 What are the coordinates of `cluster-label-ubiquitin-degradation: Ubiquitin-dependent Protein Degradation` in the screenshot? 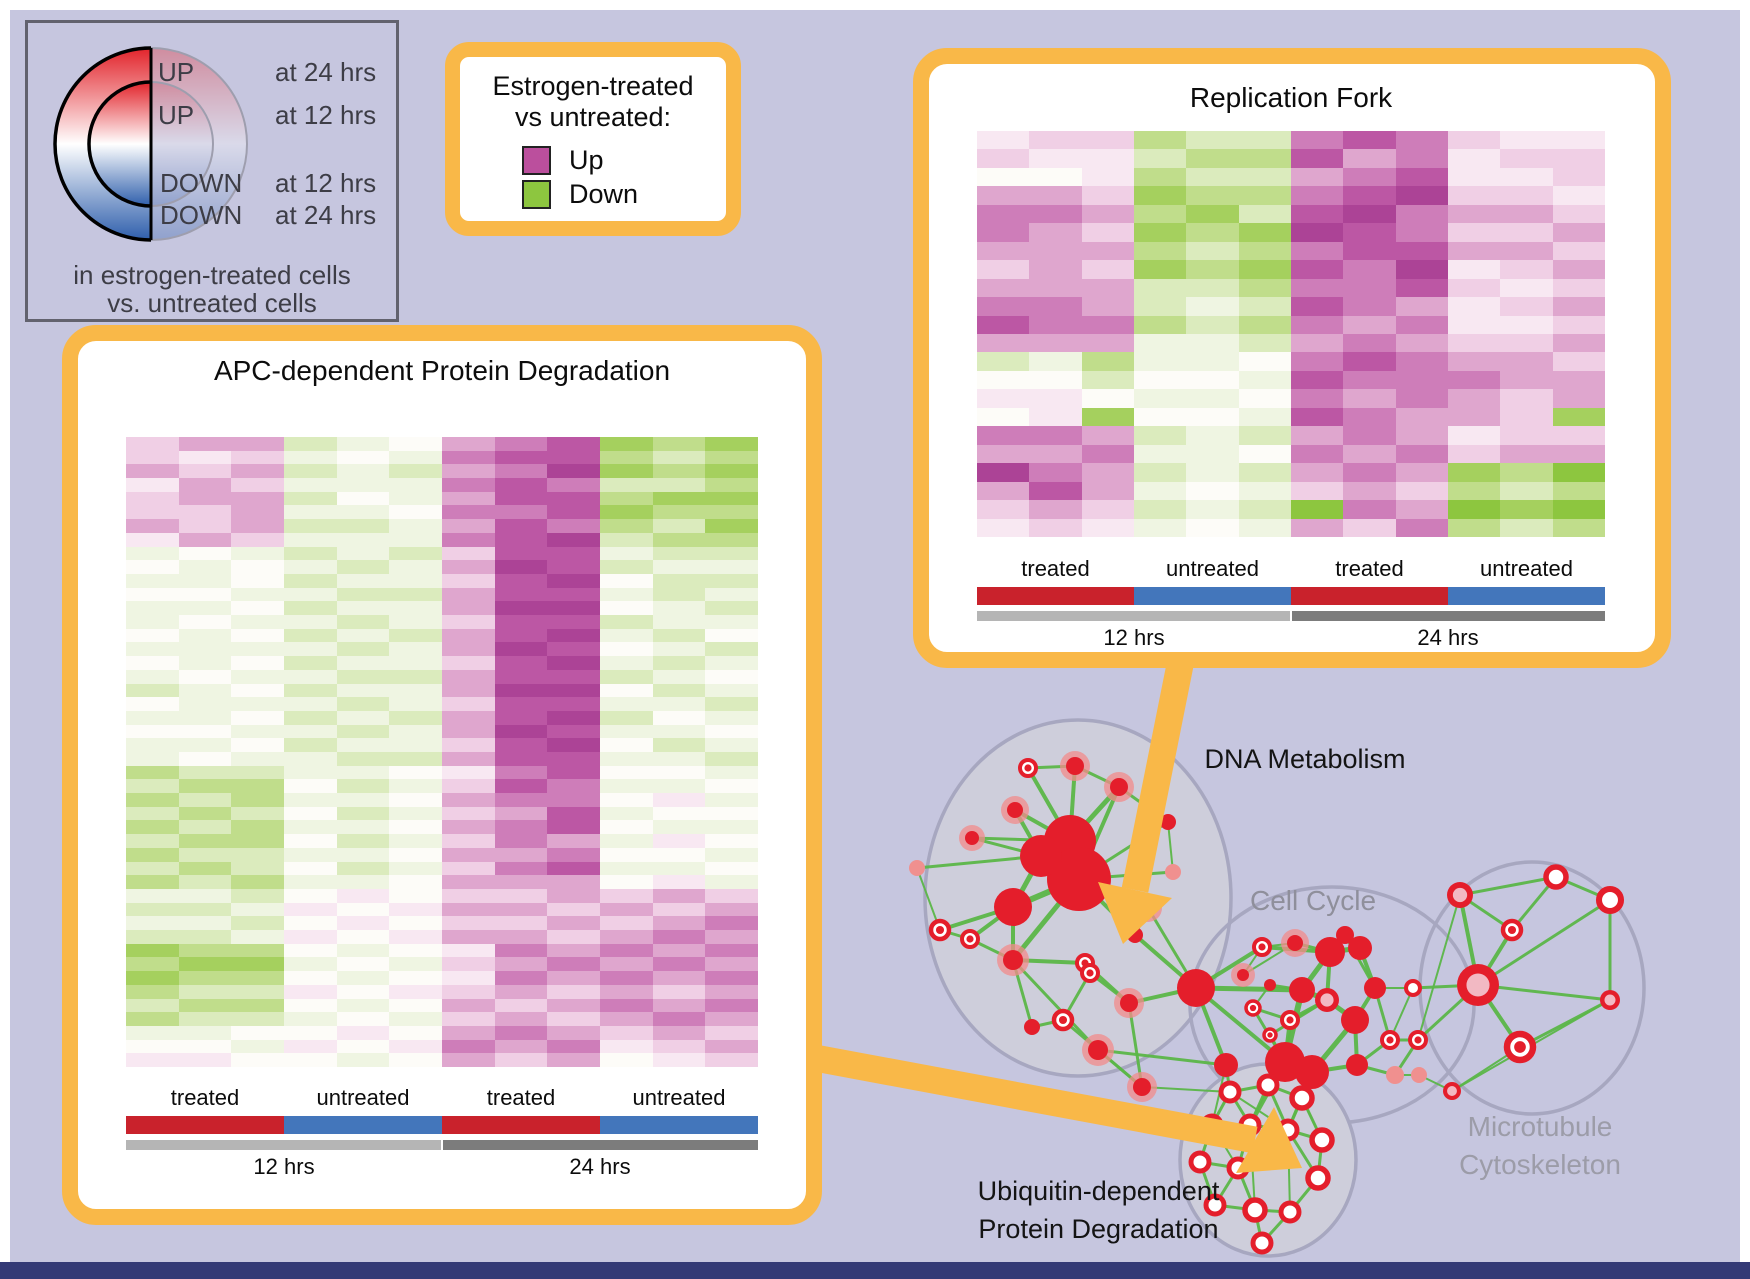 It's located at (1098, 1210).